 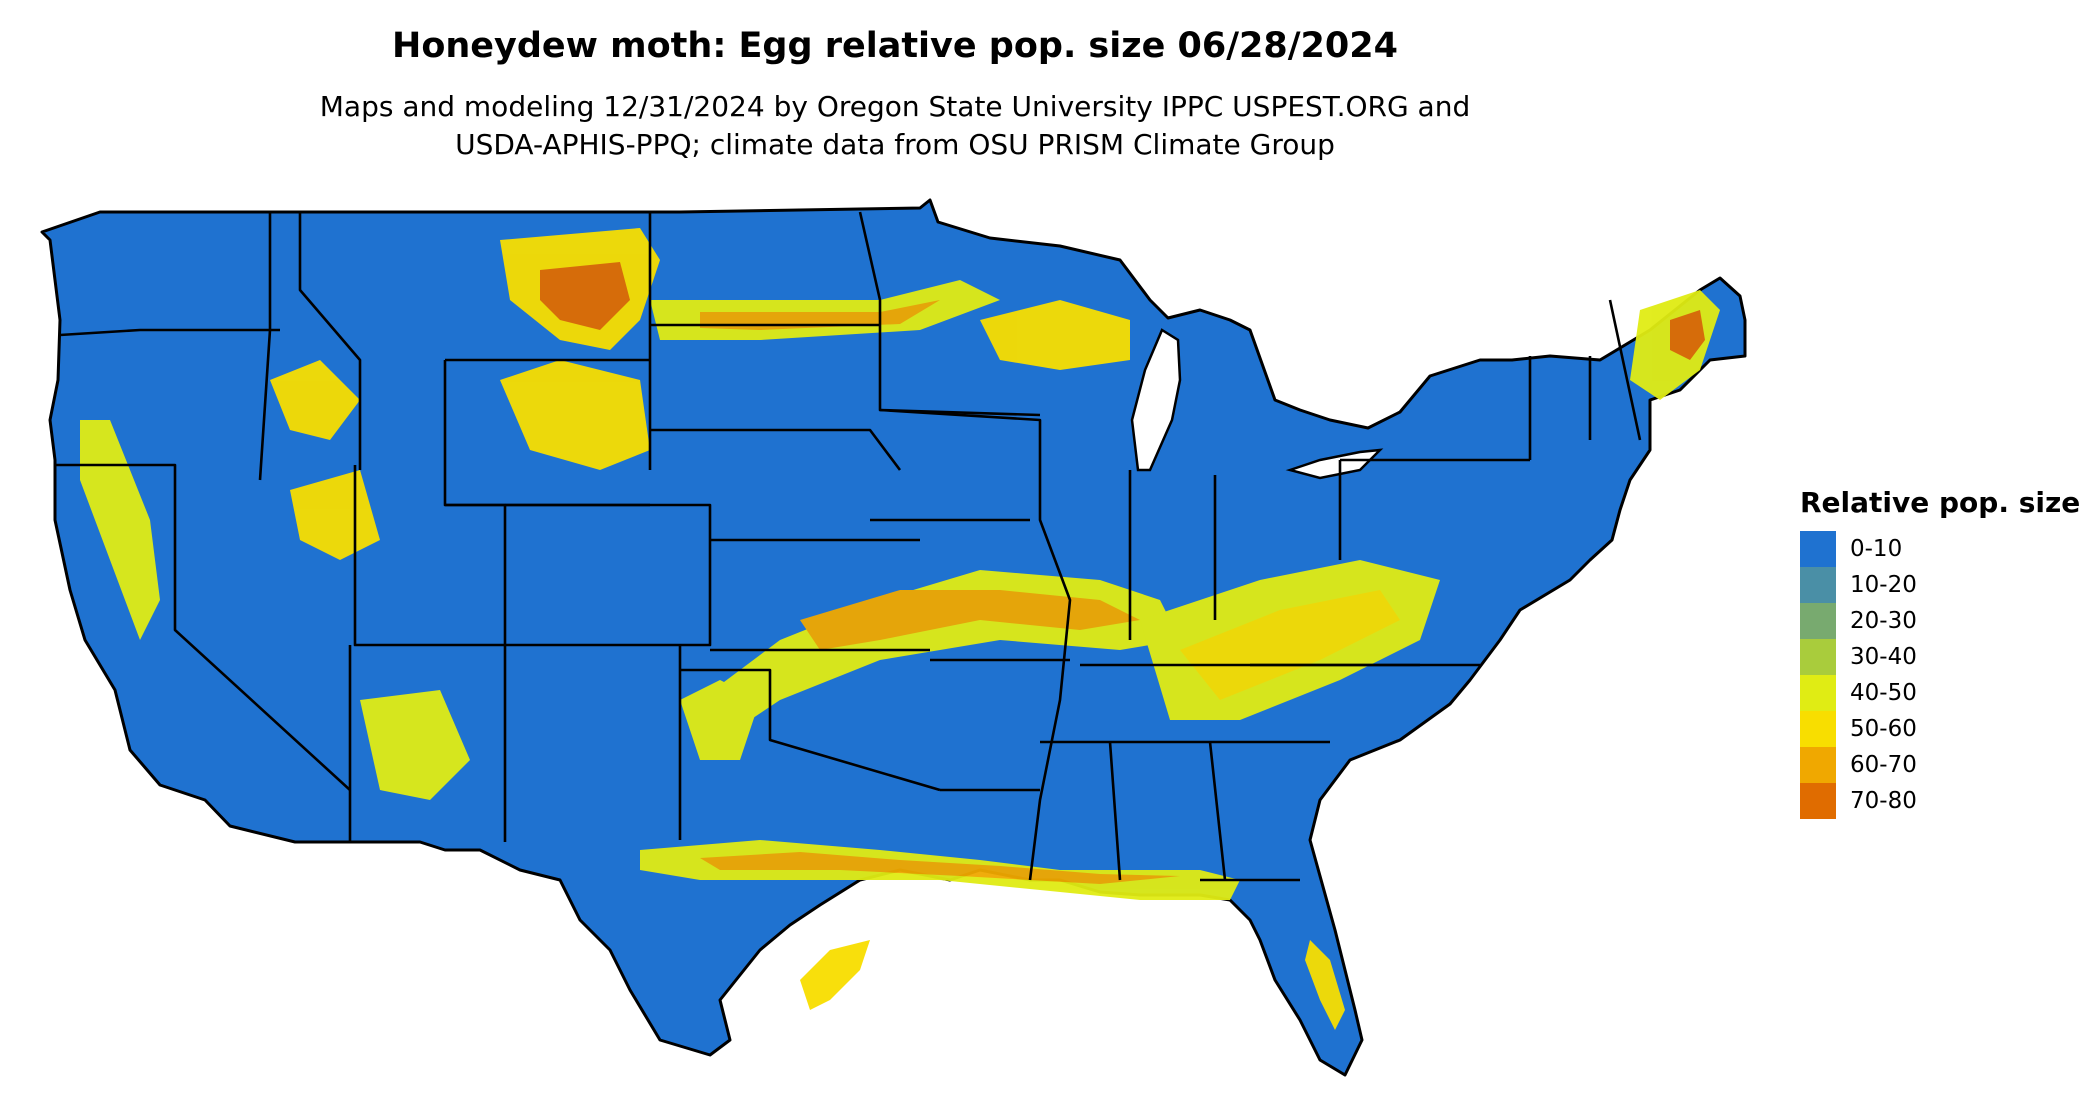 I want to click on boundary-new-england, so click(x=1585, y=379).